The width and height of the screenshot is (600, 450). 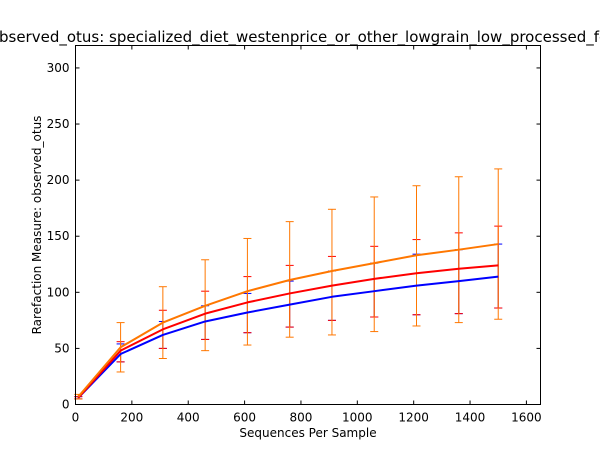 I want to click on x-tick-label: 200, so click(x=131, y=418).